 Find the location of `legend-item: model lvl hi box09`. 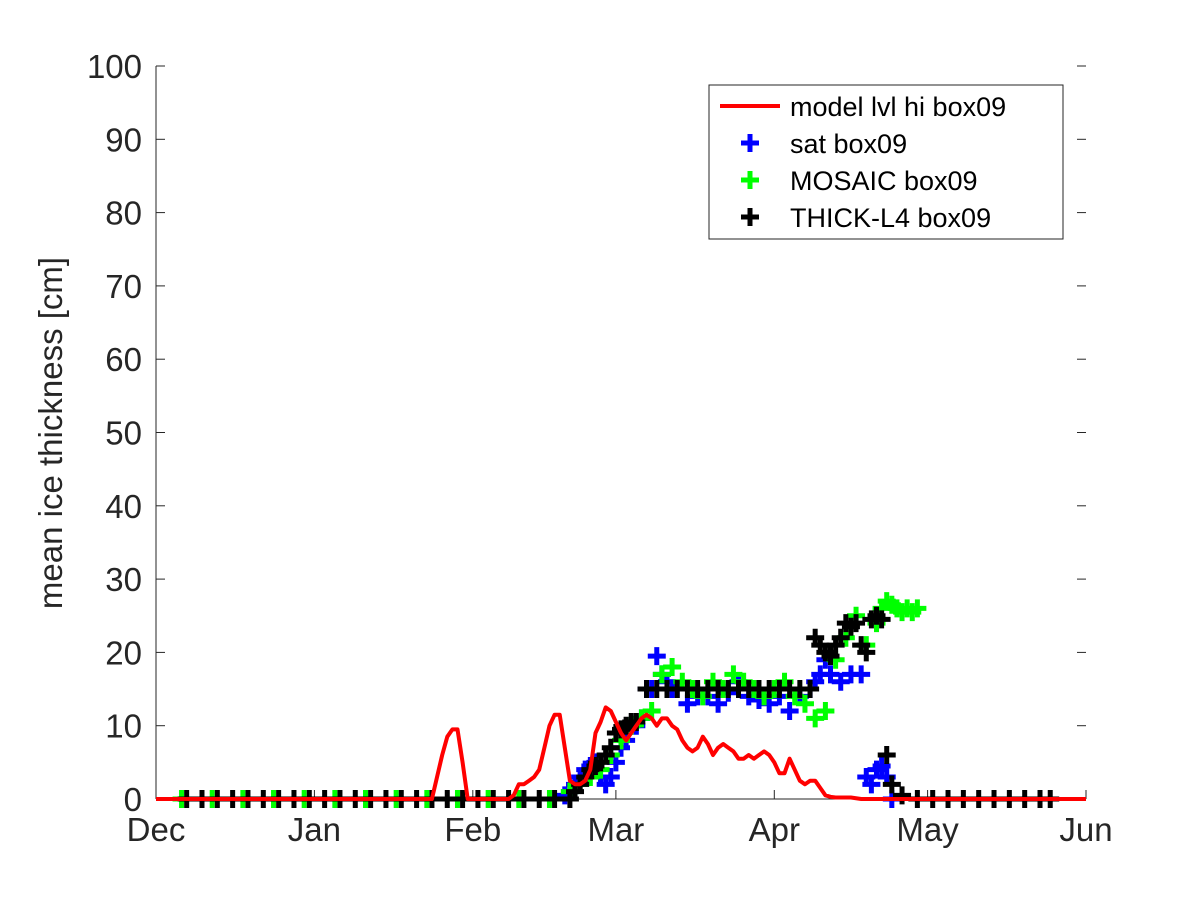

legend-item: model lvl hi box09 is located at coordinates (863, 107).